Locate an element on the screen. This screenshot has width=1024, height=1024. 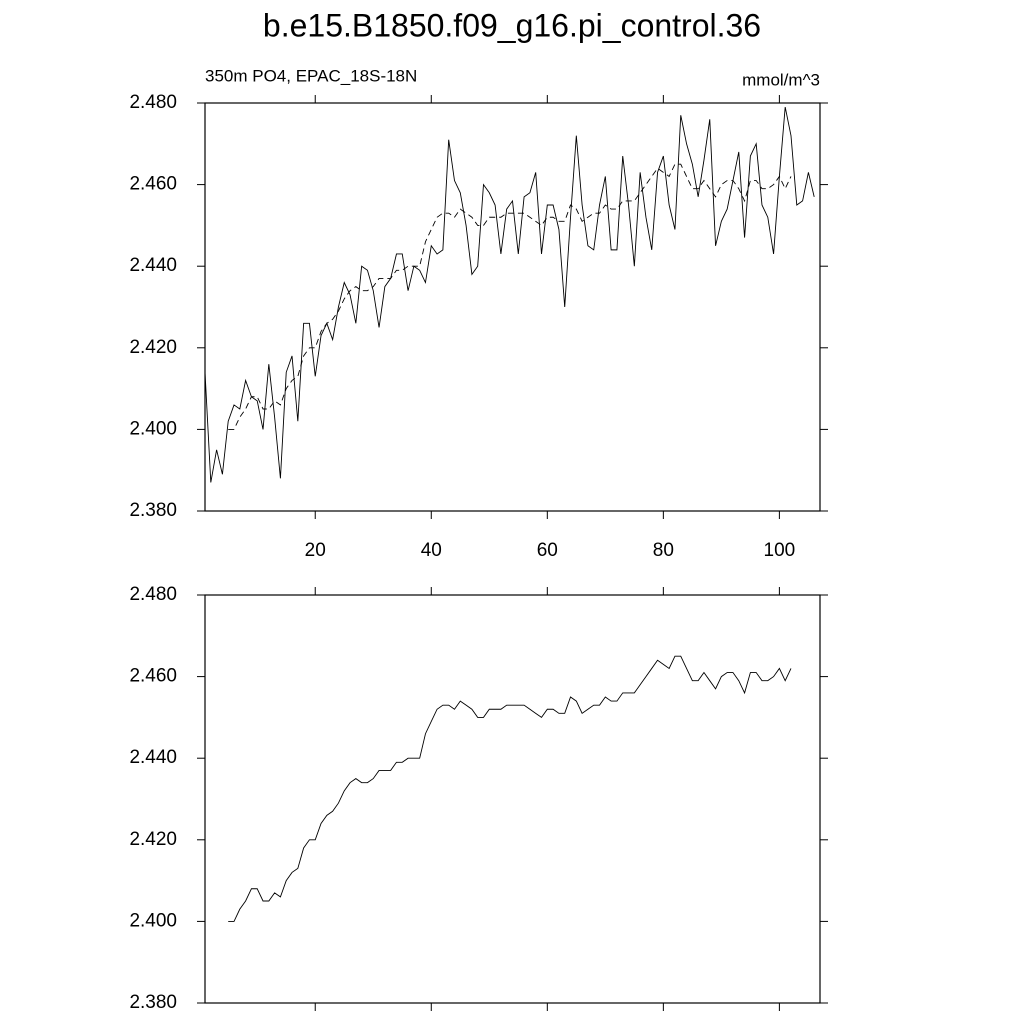
x-tick-label: 60 is located at coordinates (547, 550).